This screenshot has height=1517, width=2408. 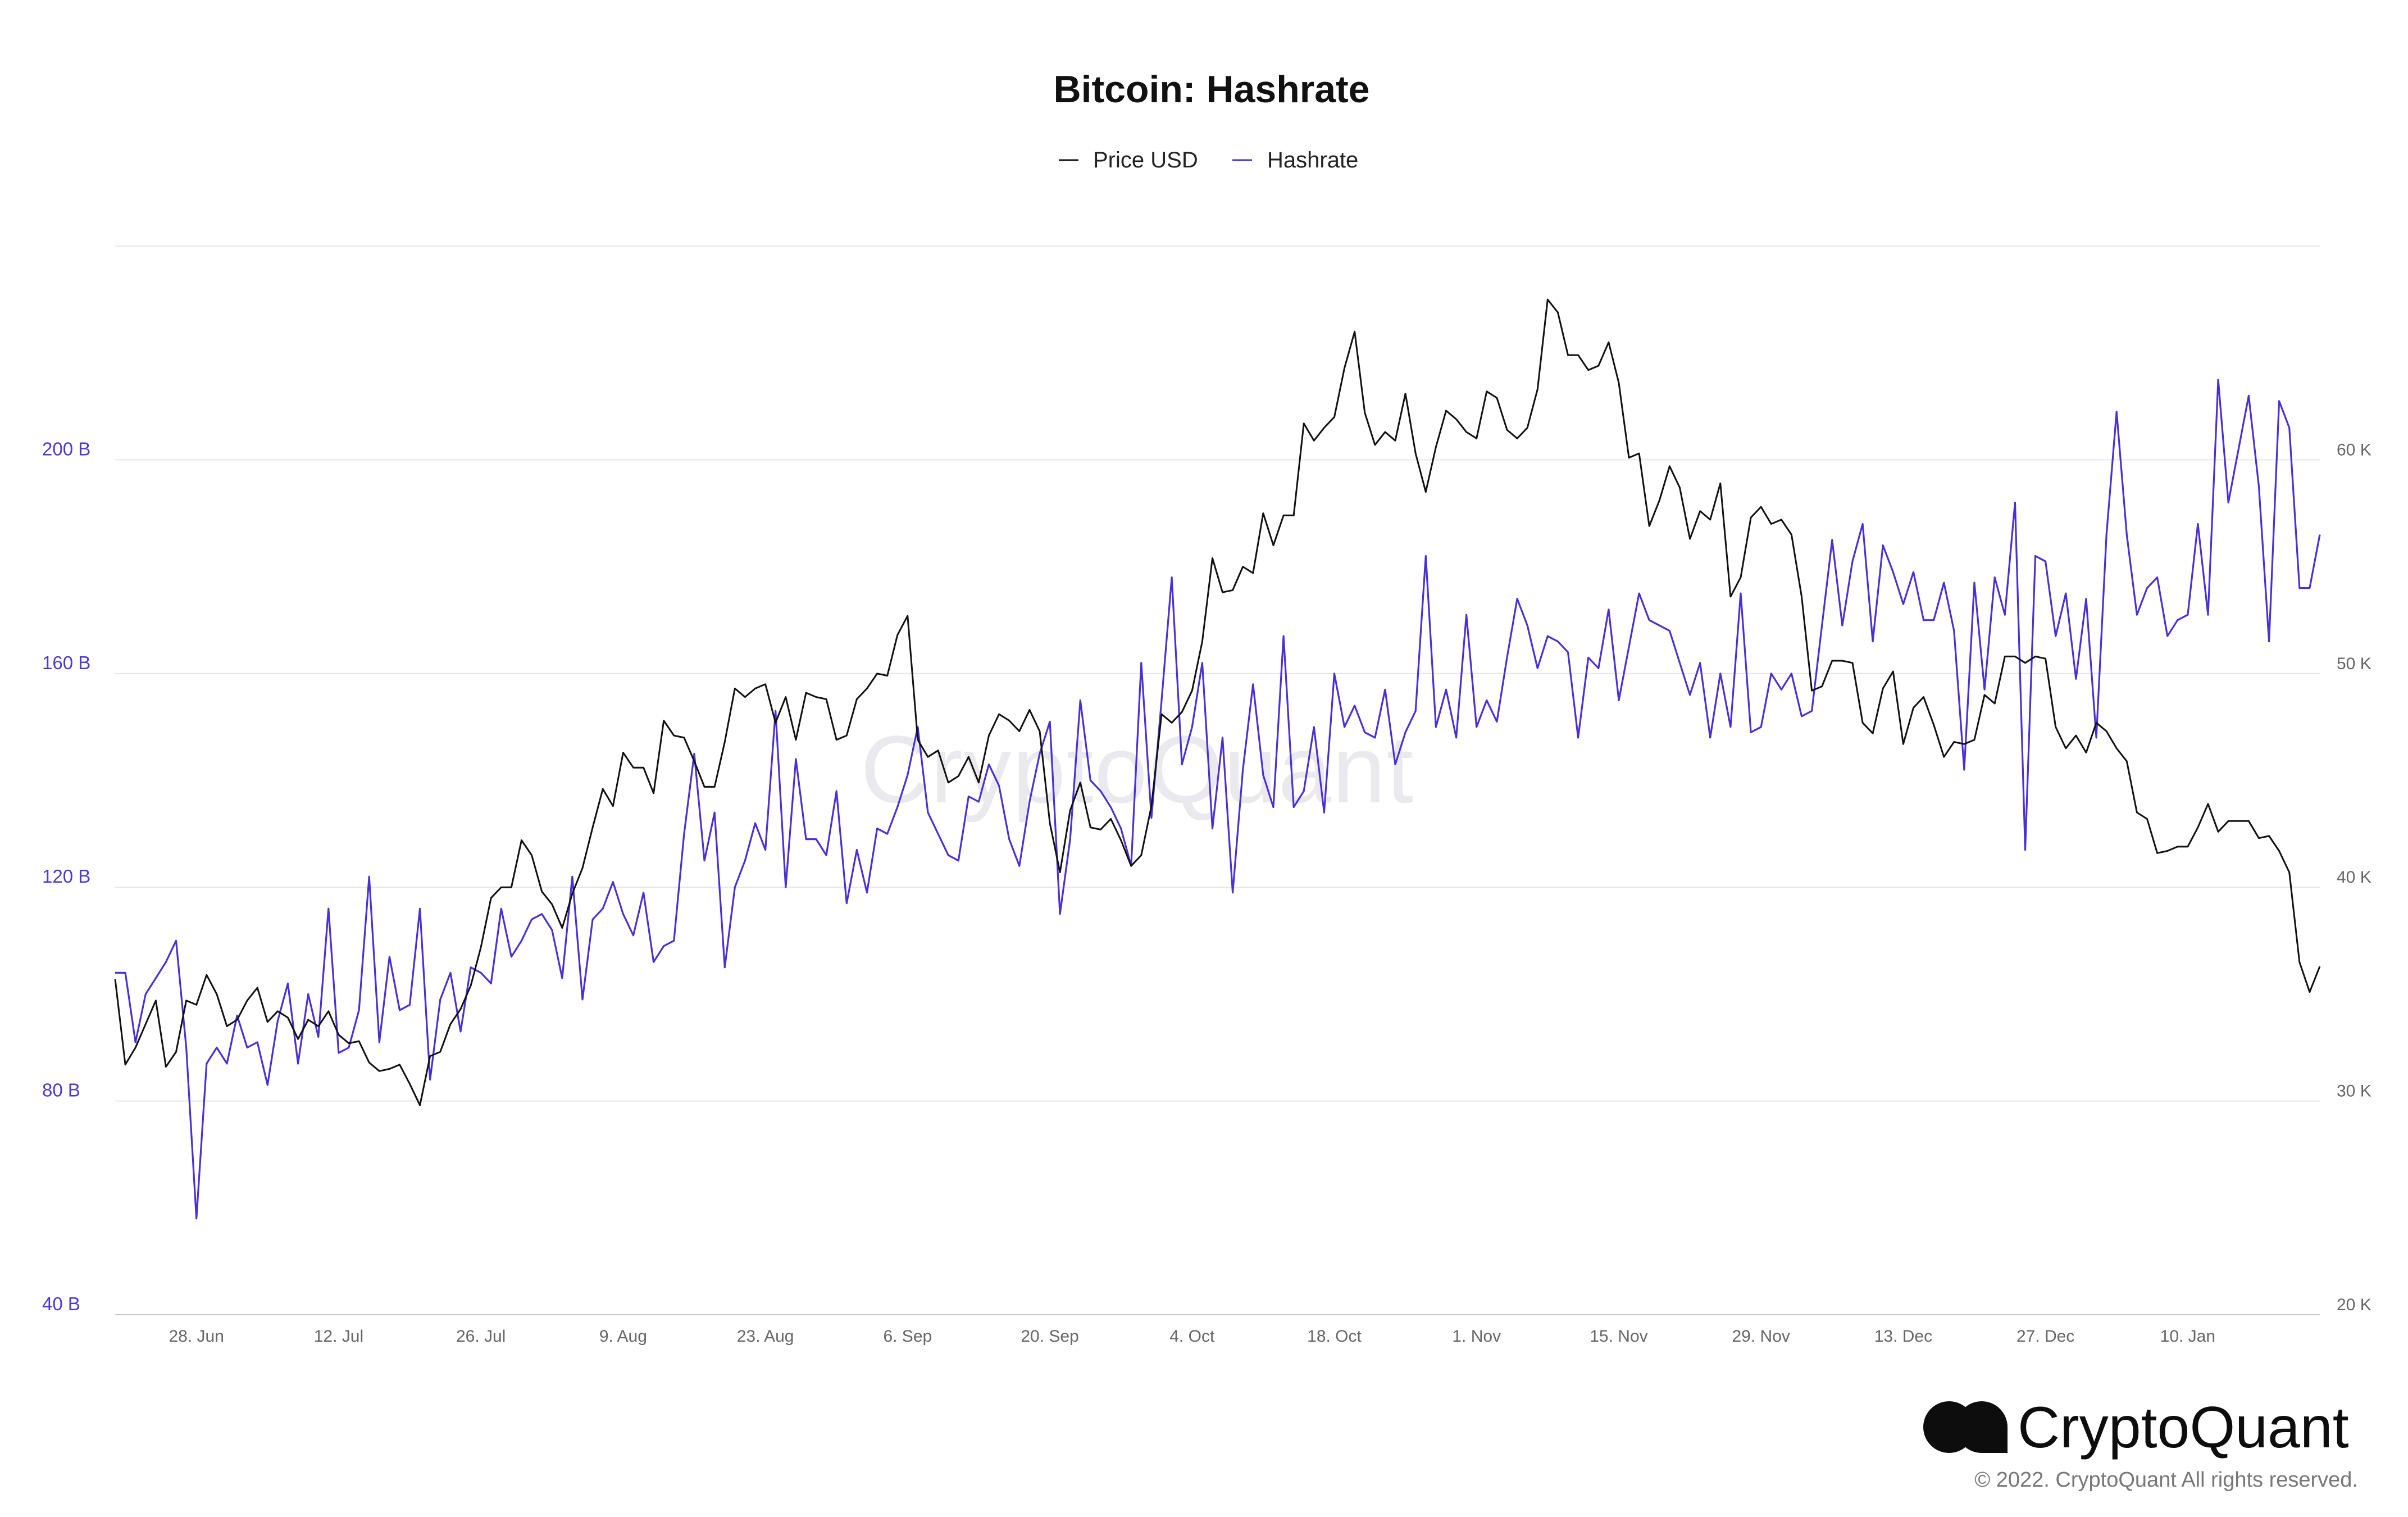 I want to click on y-left-tick-label: 200 B, so click(x=66, y=448).